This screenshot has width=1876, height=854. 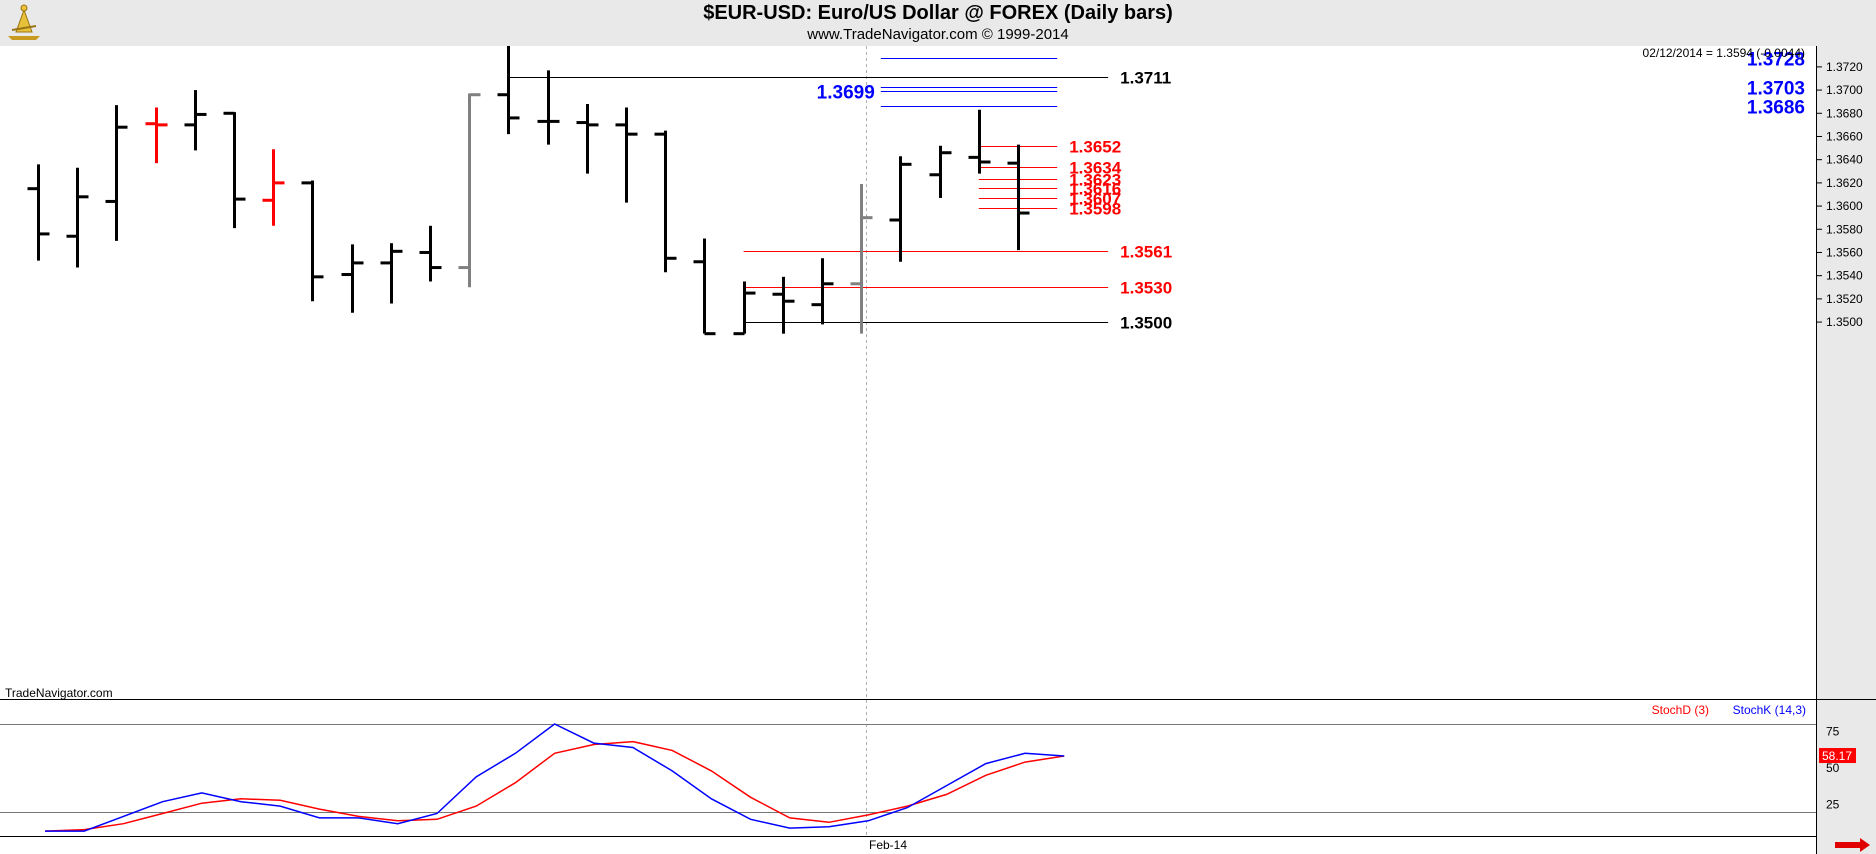 I want to click on stoch-tick-label: 50, so click(x=1833, y=768).